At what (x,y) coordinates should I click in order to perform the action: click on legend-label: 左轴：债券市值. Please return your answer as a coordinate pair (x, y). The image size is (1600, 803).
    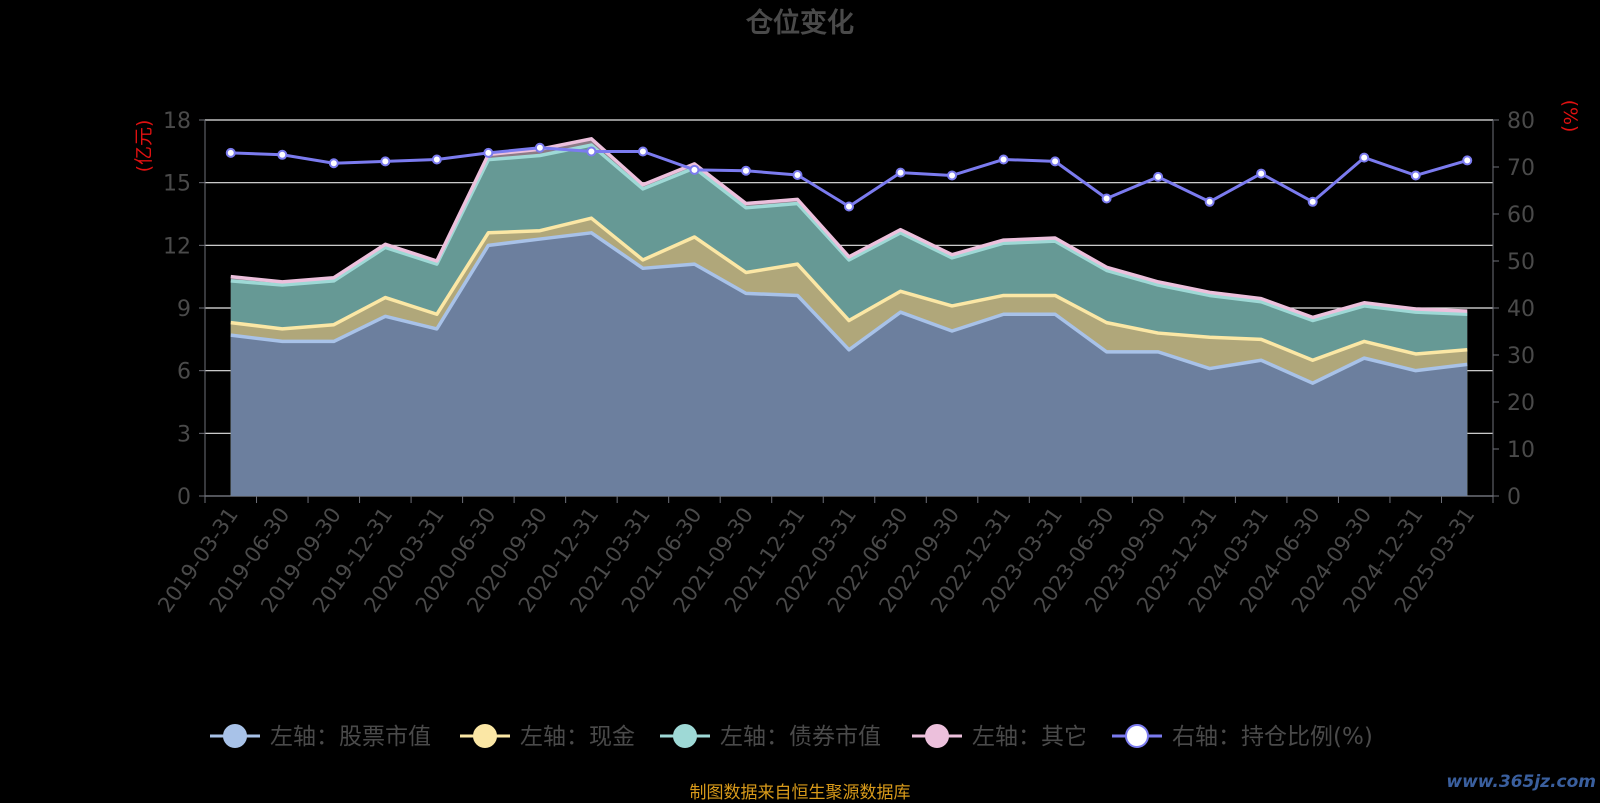
    Looking at the image, I should click on (800, 737).